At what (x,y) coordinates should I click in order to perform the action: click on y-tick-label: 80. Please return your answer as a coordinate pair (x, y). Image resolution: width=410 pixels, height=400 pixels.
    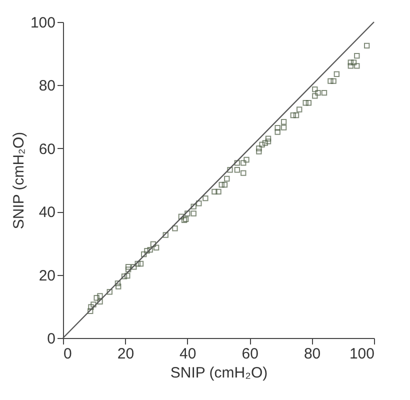
    Looking at the image, I should click on (47, 86).